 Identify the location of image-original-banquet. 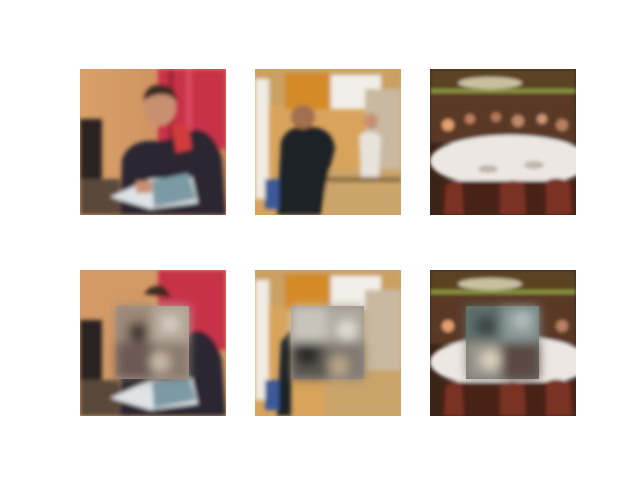
(503, 142).